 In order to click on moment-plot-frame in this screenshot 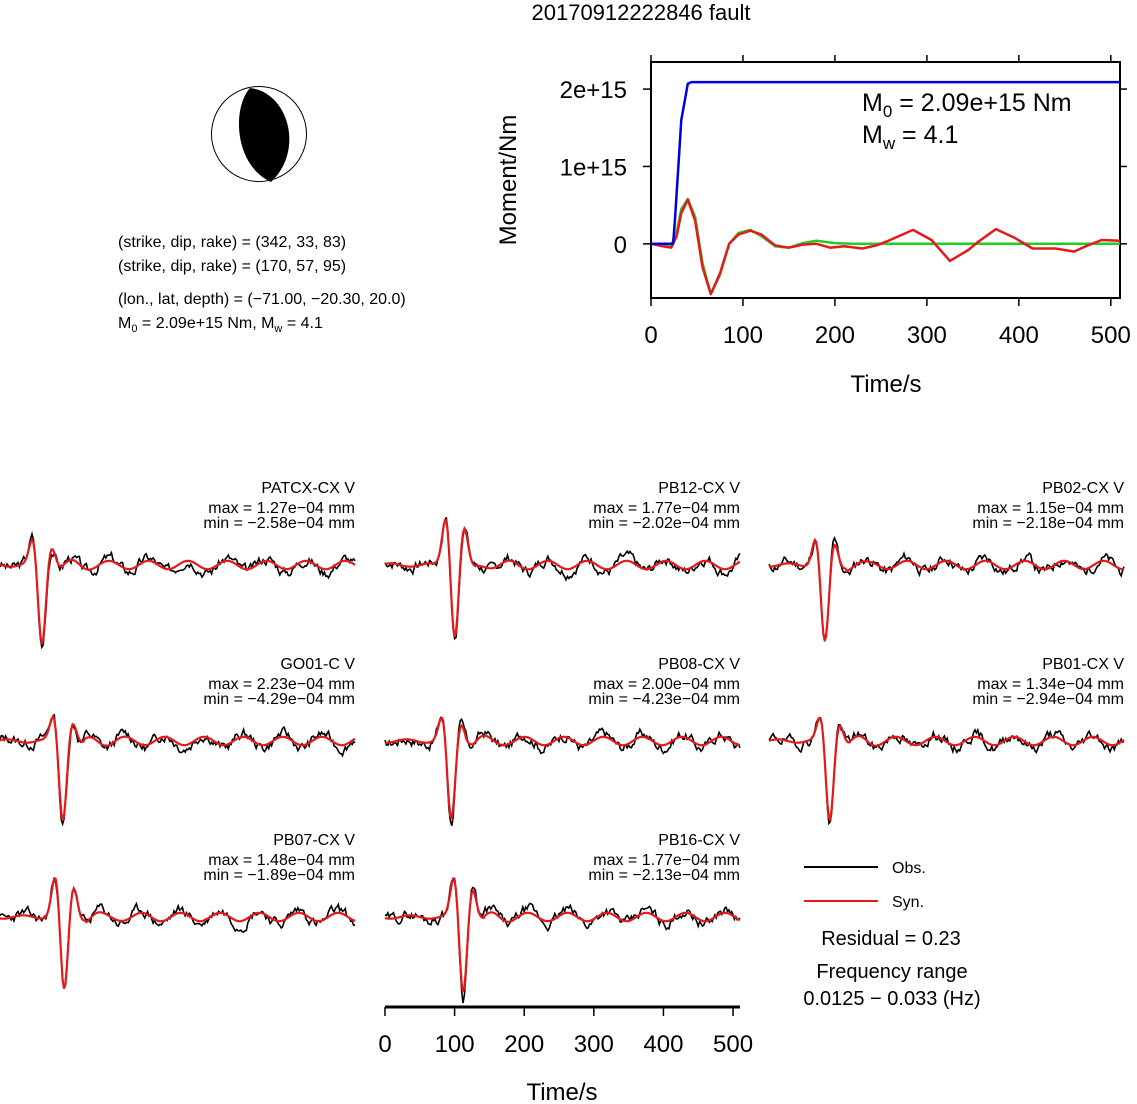, I will do `click(885, 180)`.